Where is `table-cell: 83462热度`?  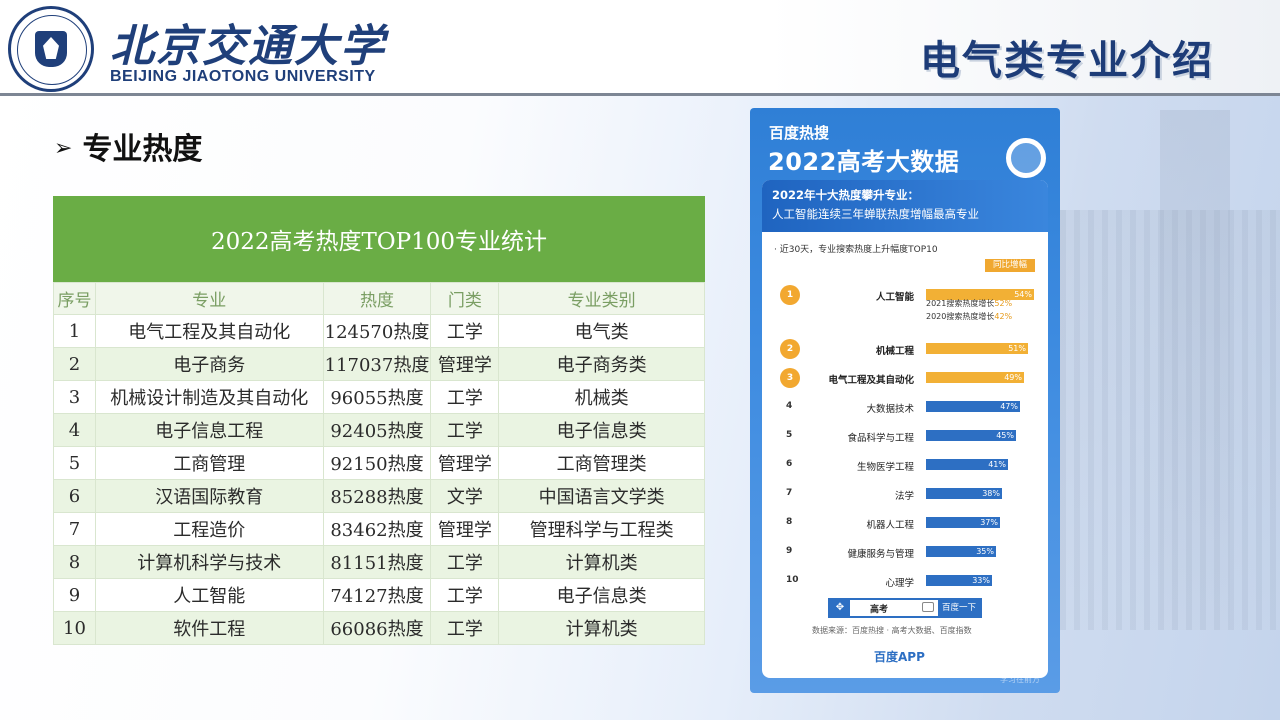 table-cell: 83462热度 is located at coordinates (377, 529).